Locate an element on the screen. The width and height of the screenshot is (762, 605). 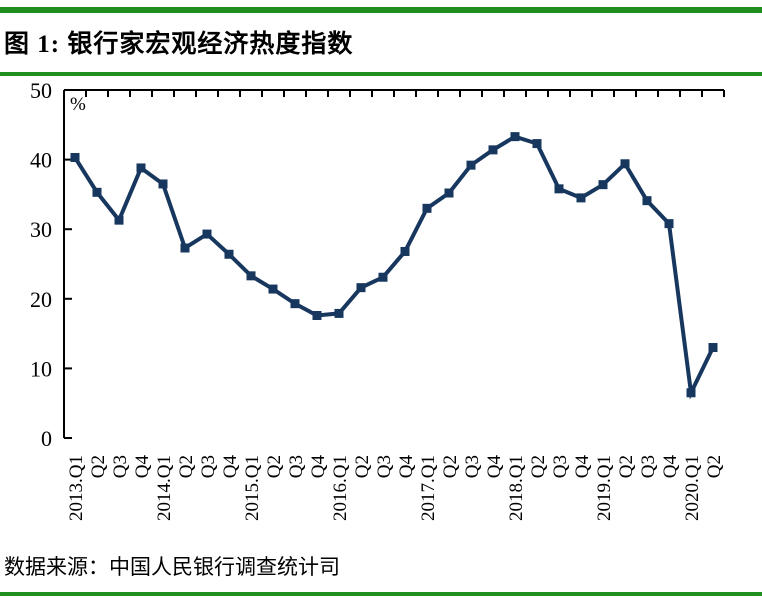
x-tick-label: 2013.Q1 is located at coordinates (76, 488).